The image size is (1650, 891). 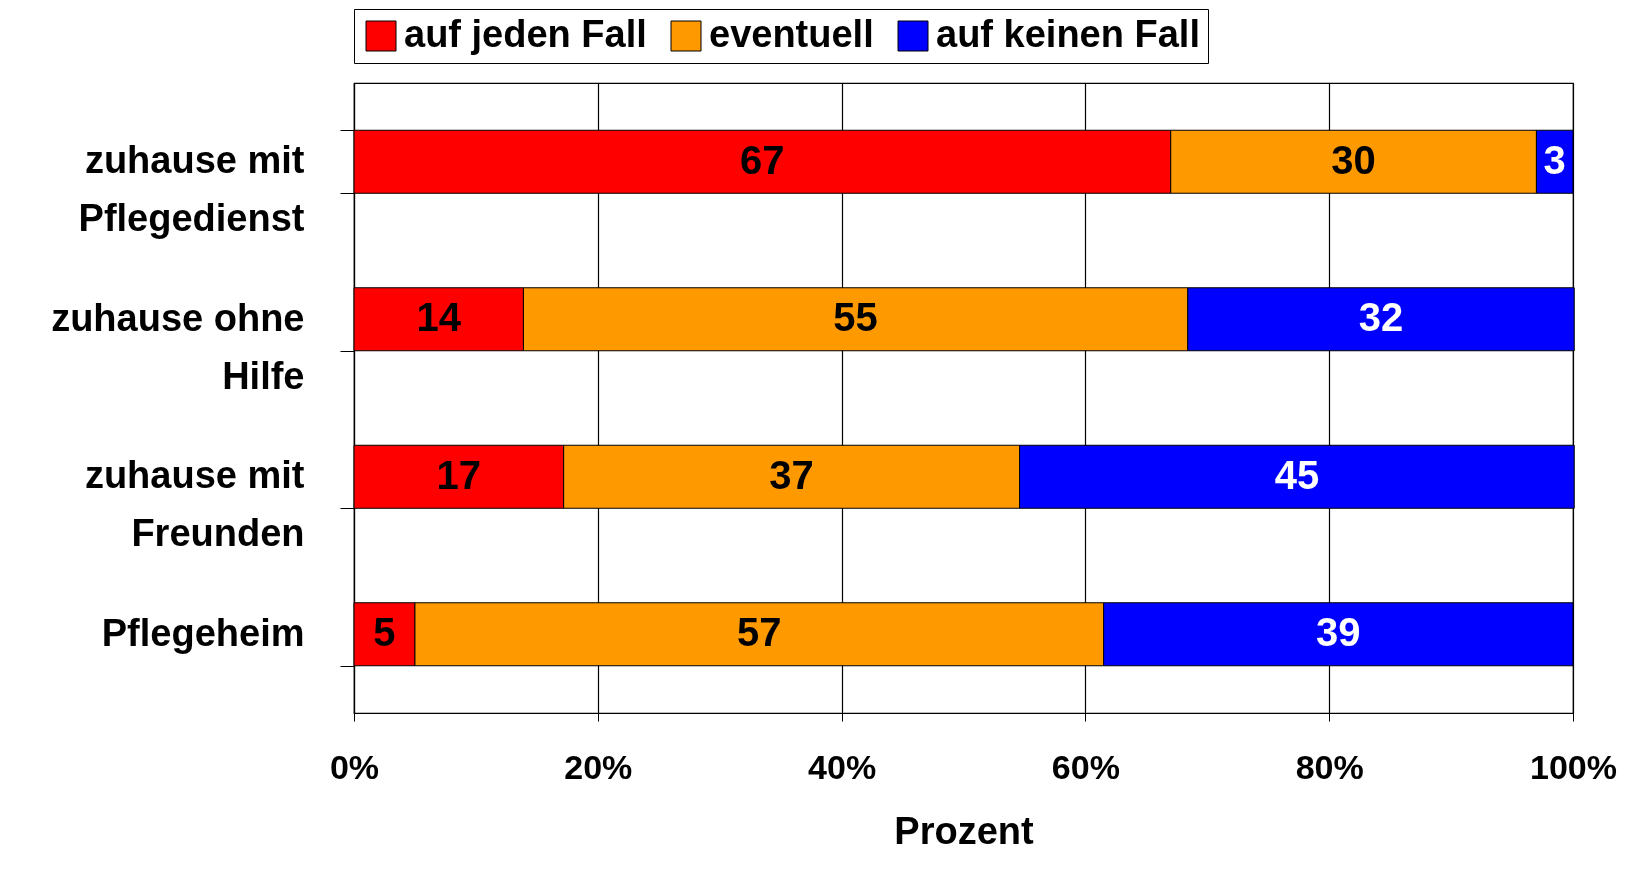 What do you see at coordinates (1297, 474) in the screenshot?
I see `data-label: 45` at bounding box center [1297, 474].